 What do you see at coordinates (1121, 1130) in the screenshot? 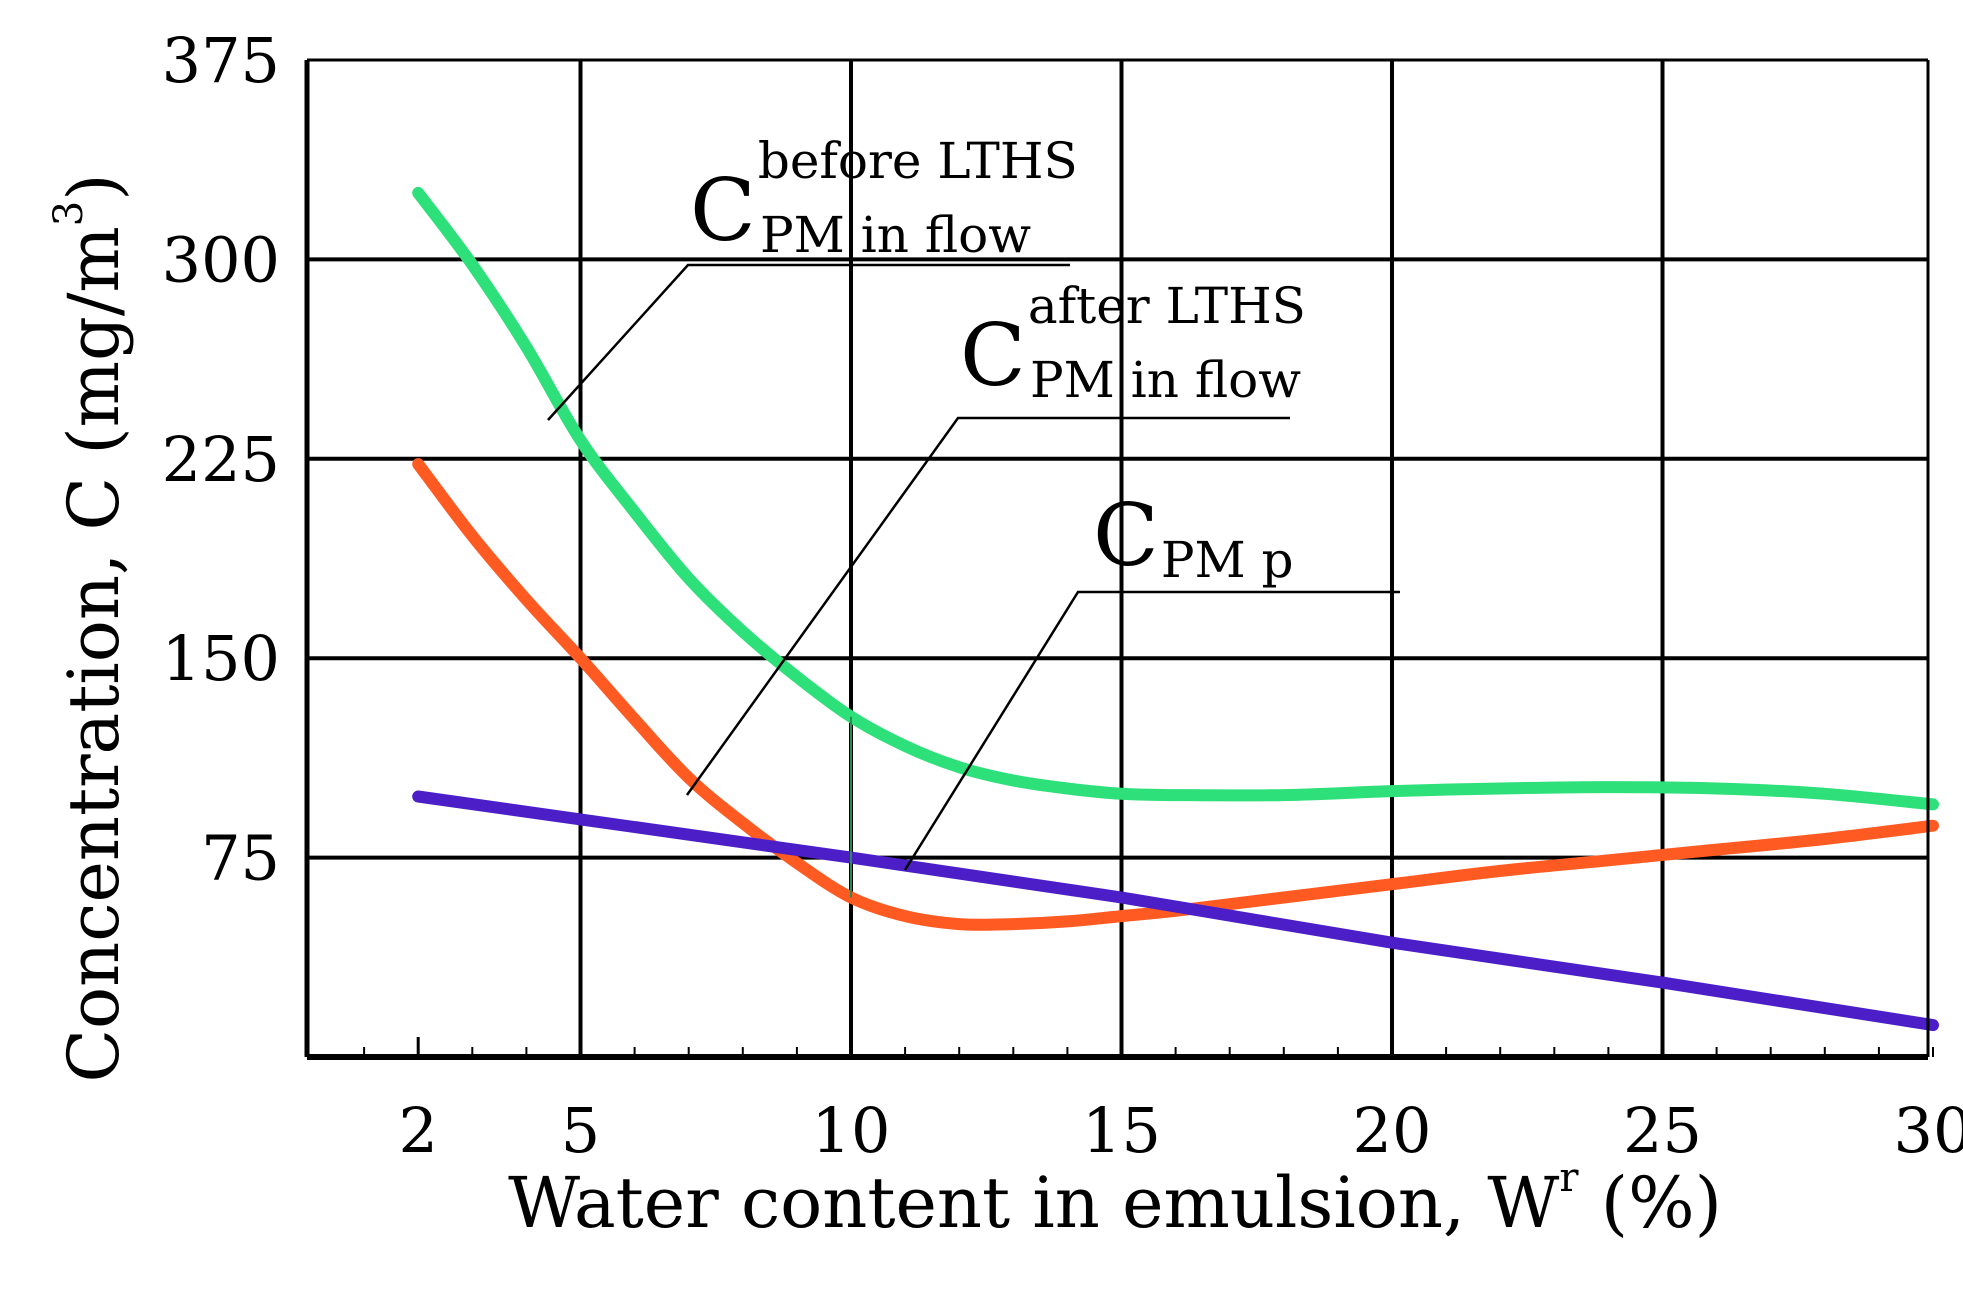
I see `x-tick-label: 15` at bounding box center [1121, 1130].